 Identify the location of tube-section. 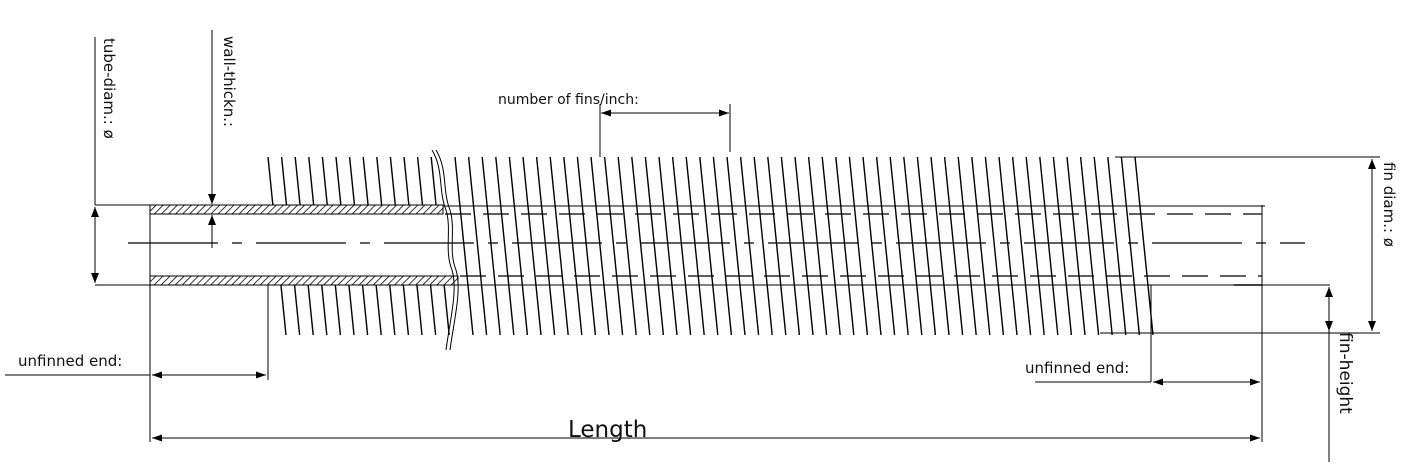
(304, 245).